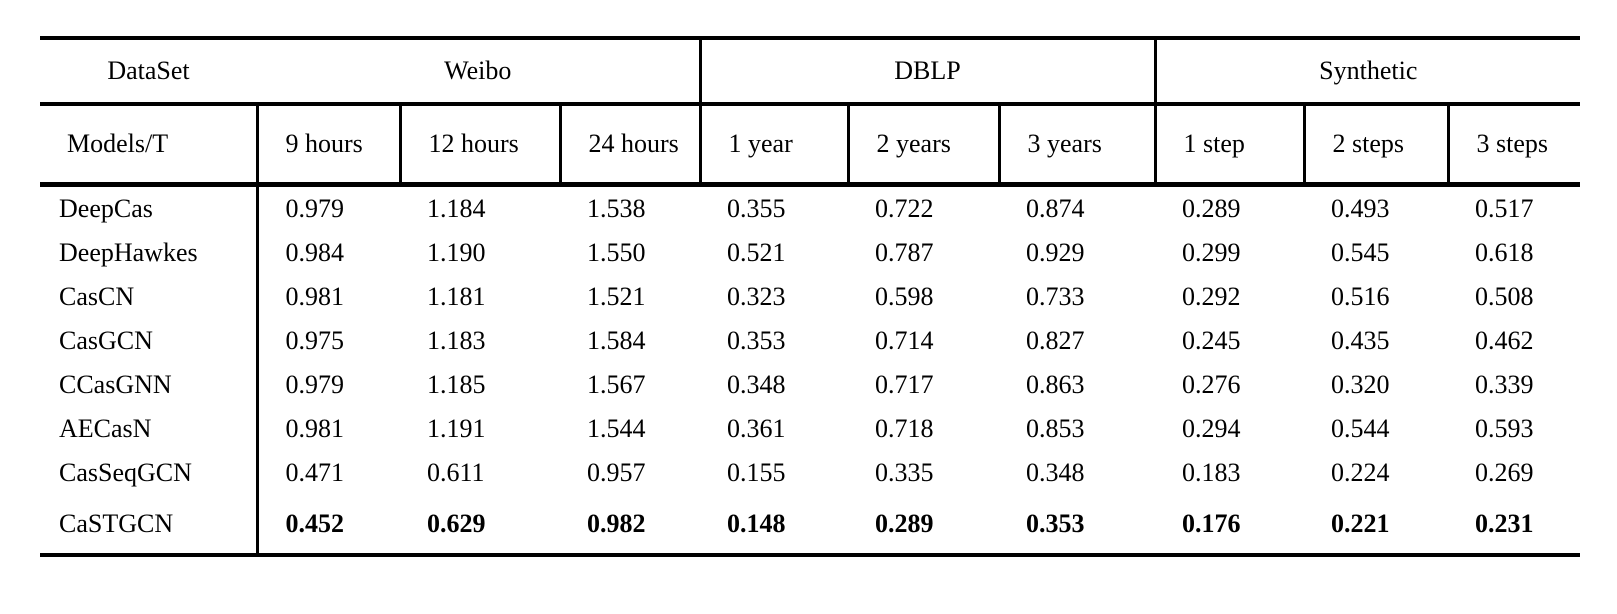  I want to click on metric-value-cell: 0.148, so click(774, 526).